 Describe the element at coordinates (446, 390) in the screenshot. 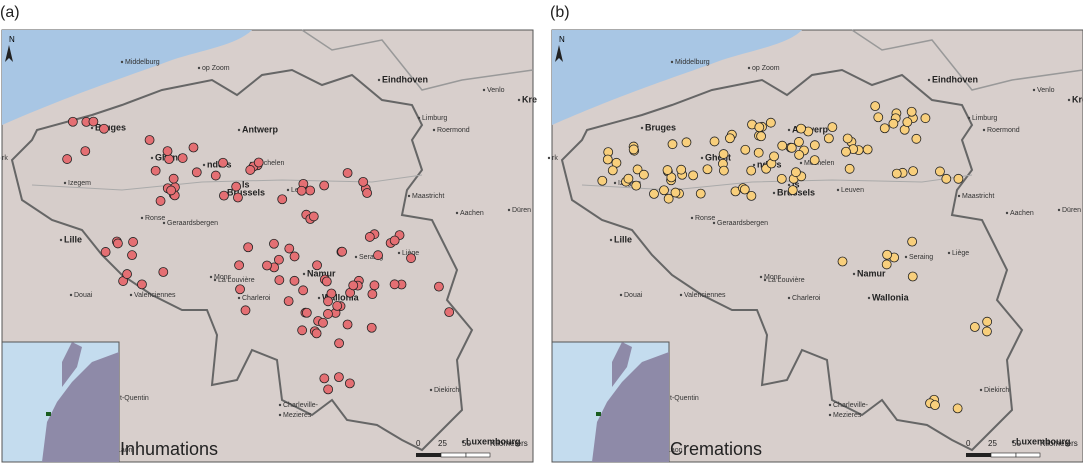

I see `place-label: Diekirch` at that location.